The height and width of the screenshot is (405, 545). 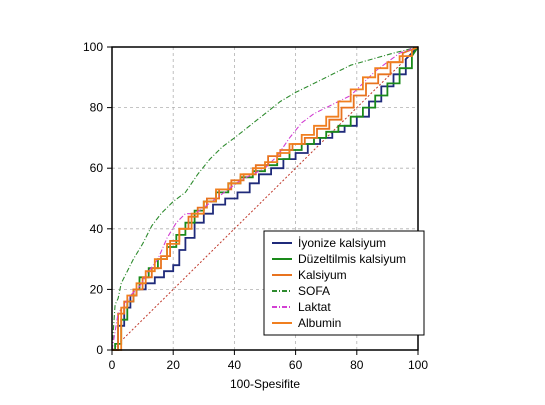 What do you see at coordinates (97, 168) in the screenshot?
I see `y-tick-label: 60` at bounding box center [97, 168].